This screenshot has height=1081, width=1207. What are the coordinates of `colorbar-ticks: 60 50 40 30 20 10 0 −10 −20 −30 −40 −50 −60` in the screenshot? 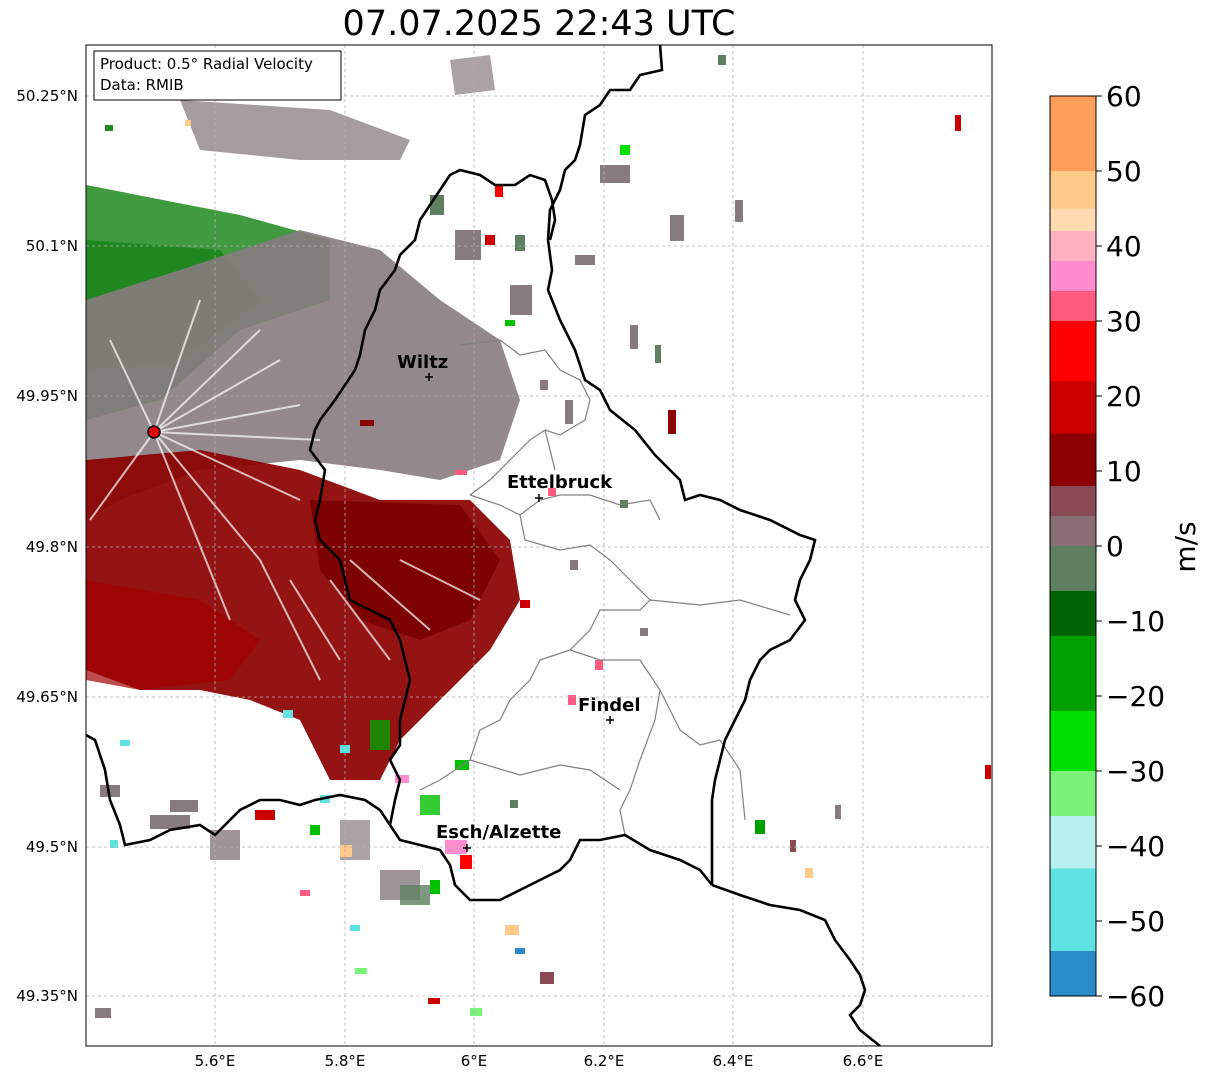 It's located at (1130, 546).